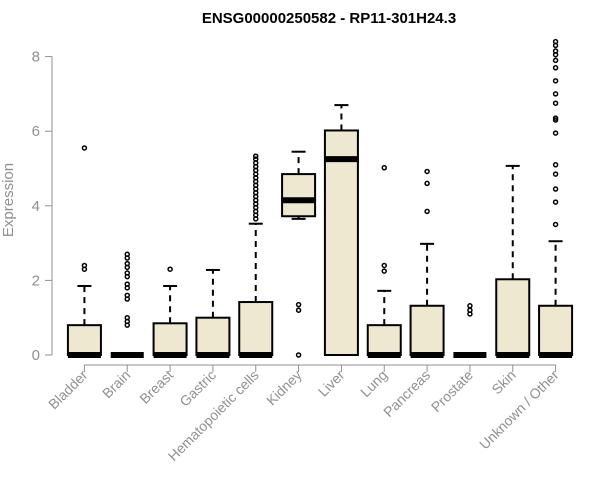  Describe the element at coordinates (36, 280) in the screenshot. I see `y-tick-label: 2` at that location.